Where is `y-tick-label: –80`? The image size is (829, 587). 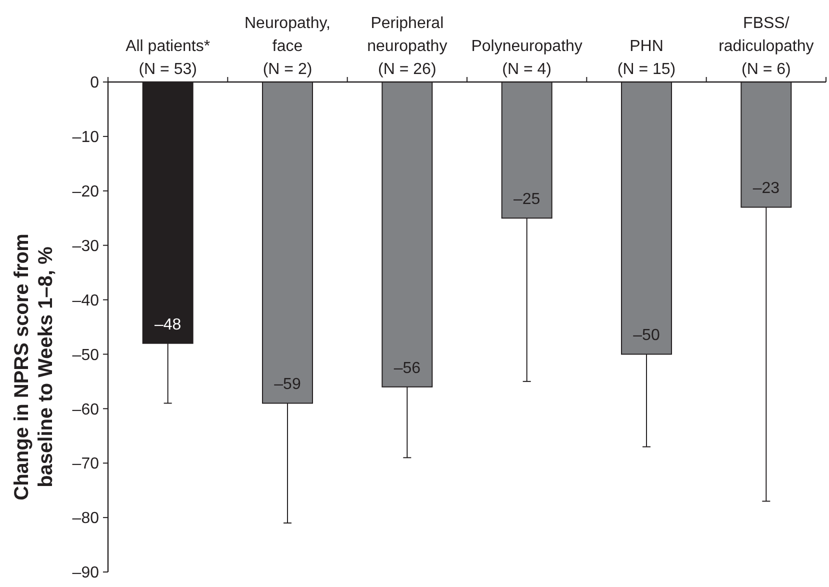 y-tick-label: –80 is located at coordinates (86, 519).